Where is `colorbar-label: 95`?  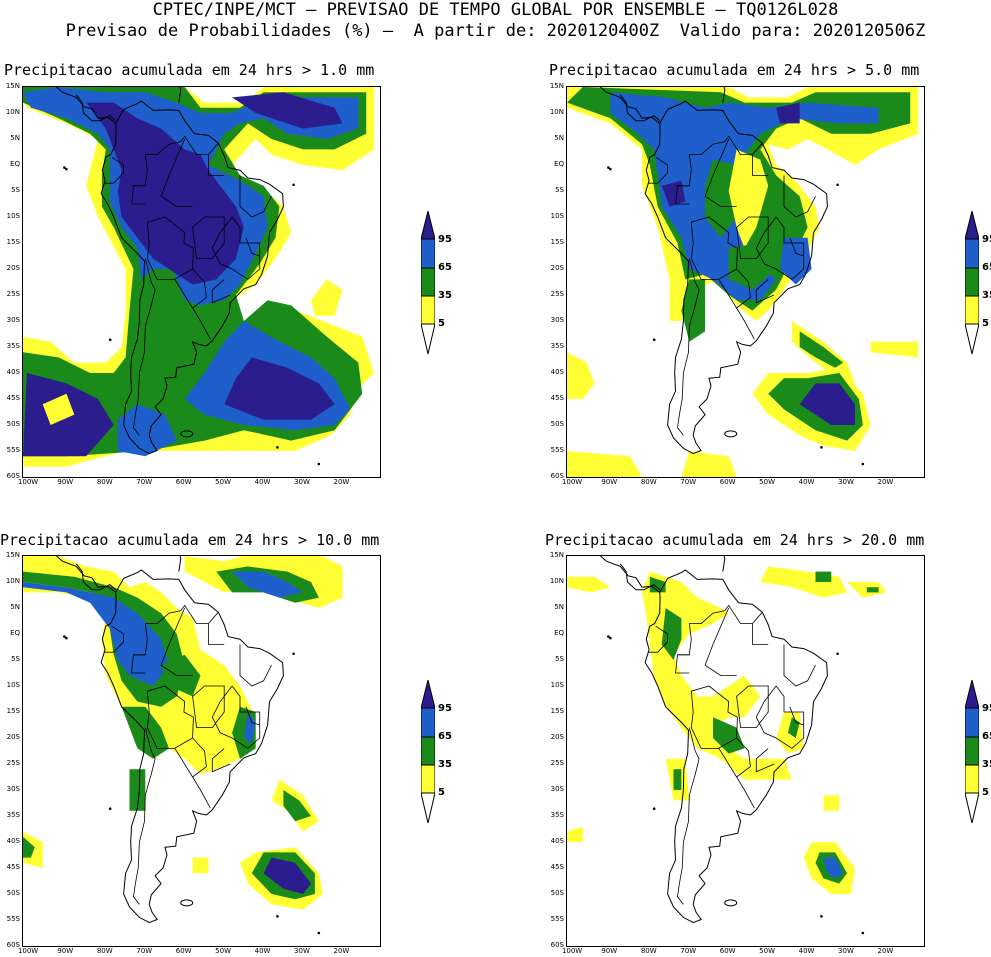 colorbar-label: 95 is located at coordinates (445, 708).